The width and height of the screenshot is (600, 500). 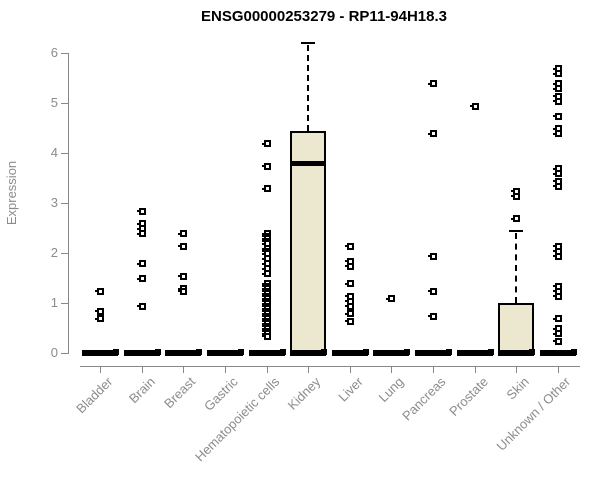 What do you see at coordinates (54, 52) in the screenshot?
I see `y-axis-tick-label: 6` at bounding box center [54, 52].